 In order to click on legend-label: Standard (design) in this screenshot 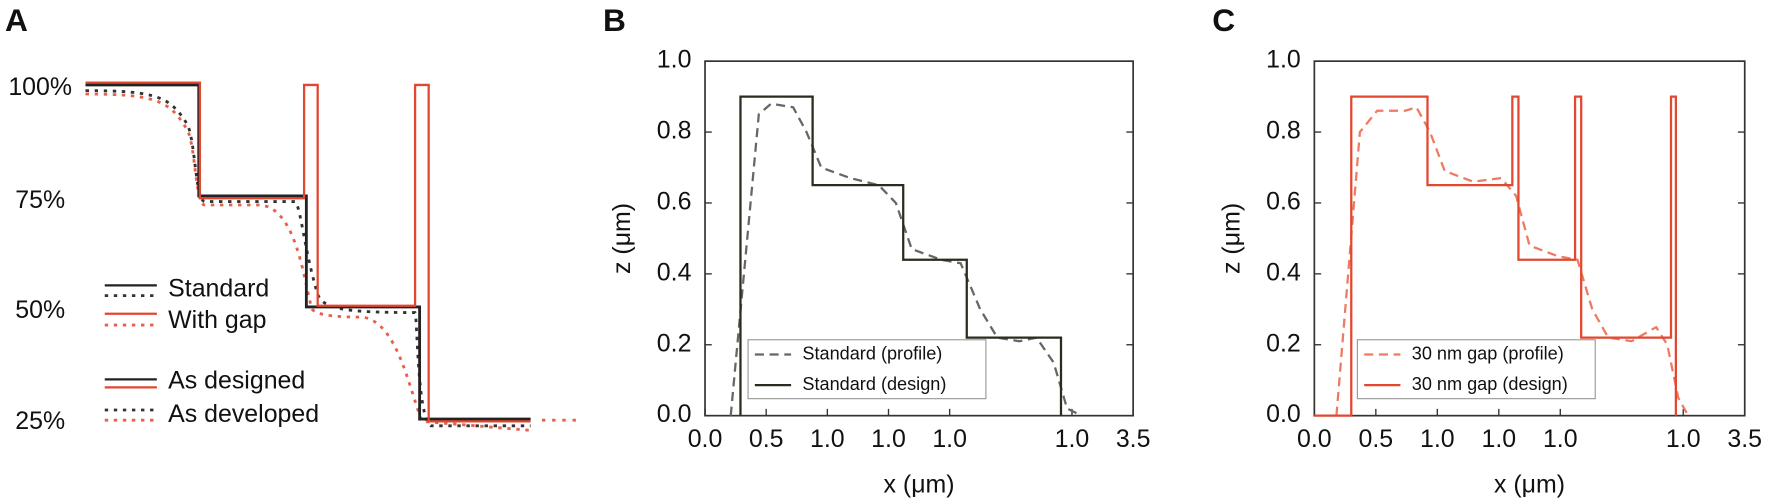, I will do `click(874, 384)`.